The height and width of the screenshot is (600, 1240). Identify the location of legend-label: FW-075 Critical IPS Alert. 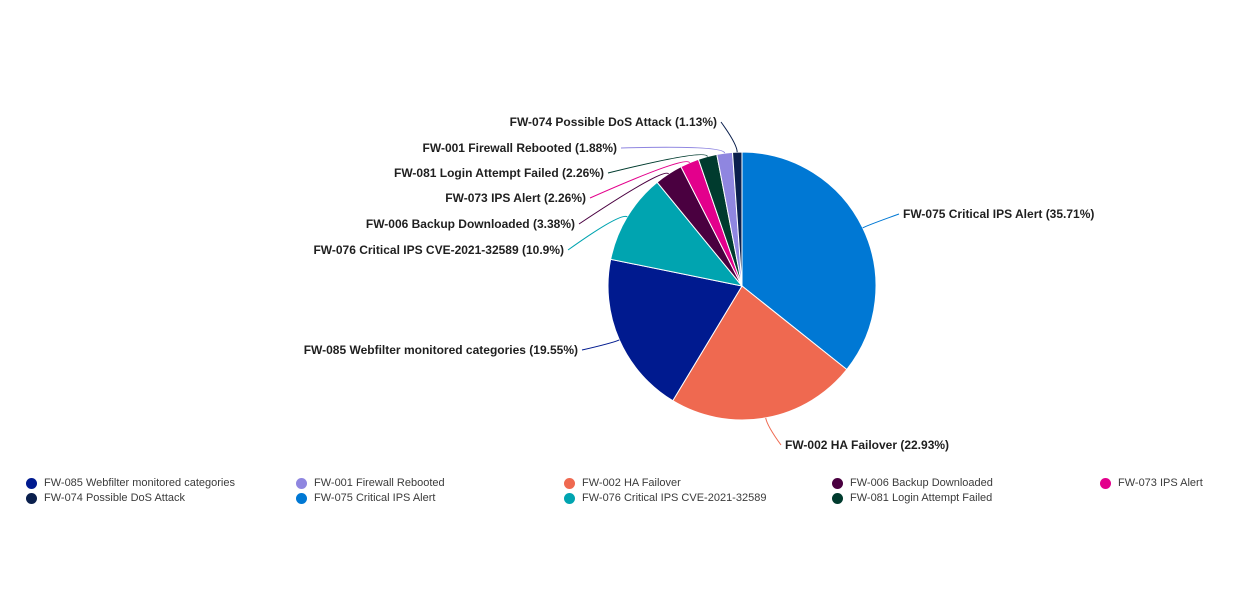
(375, 498).